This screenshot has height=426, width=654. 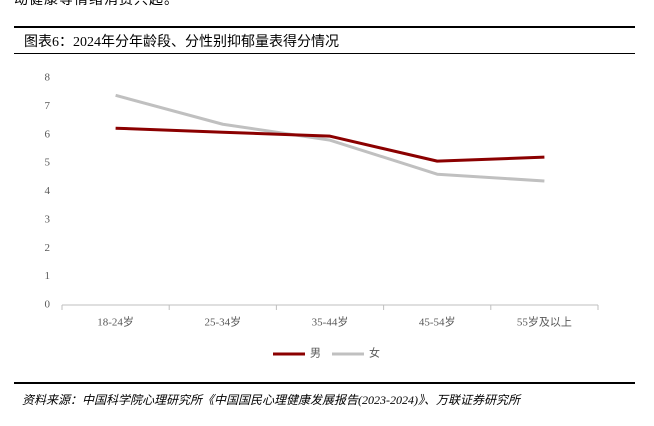 I want to click on y-tick-label: 8, so click(x=48, y=78).